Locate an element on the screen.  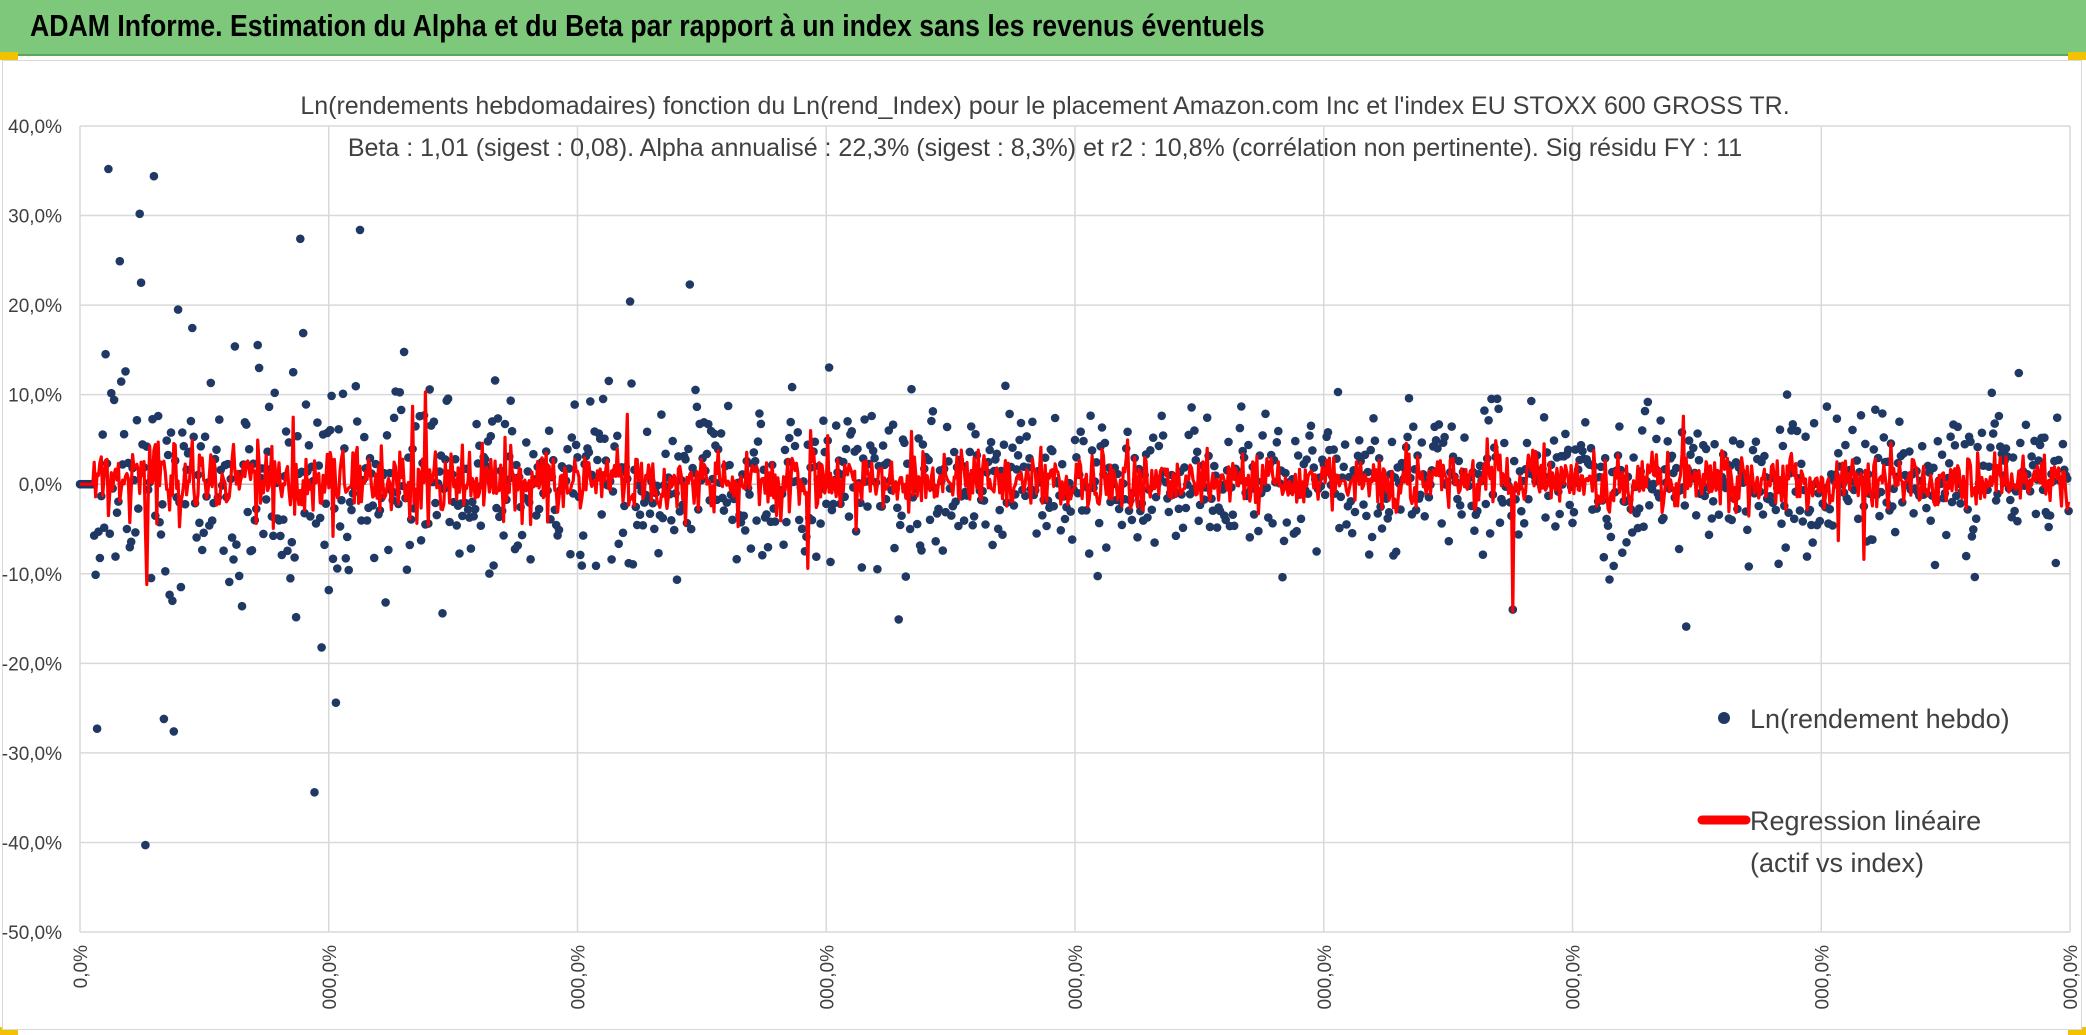
y-tick-label: 40,0% is located at coordinates (35, 127).